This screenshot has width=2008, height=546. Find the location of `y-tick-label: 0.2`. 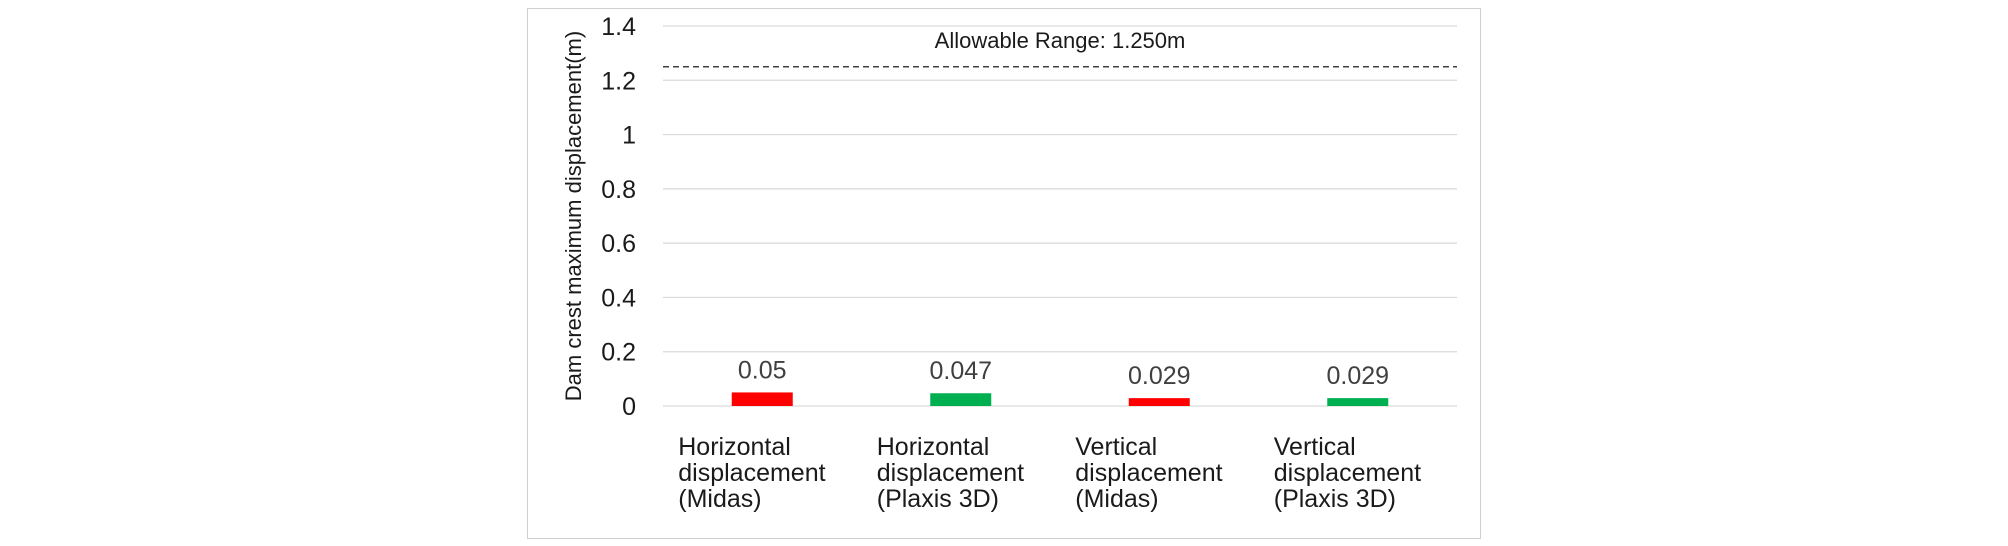

y-tick-label: 0.2 is located at coordinates (618, 353).